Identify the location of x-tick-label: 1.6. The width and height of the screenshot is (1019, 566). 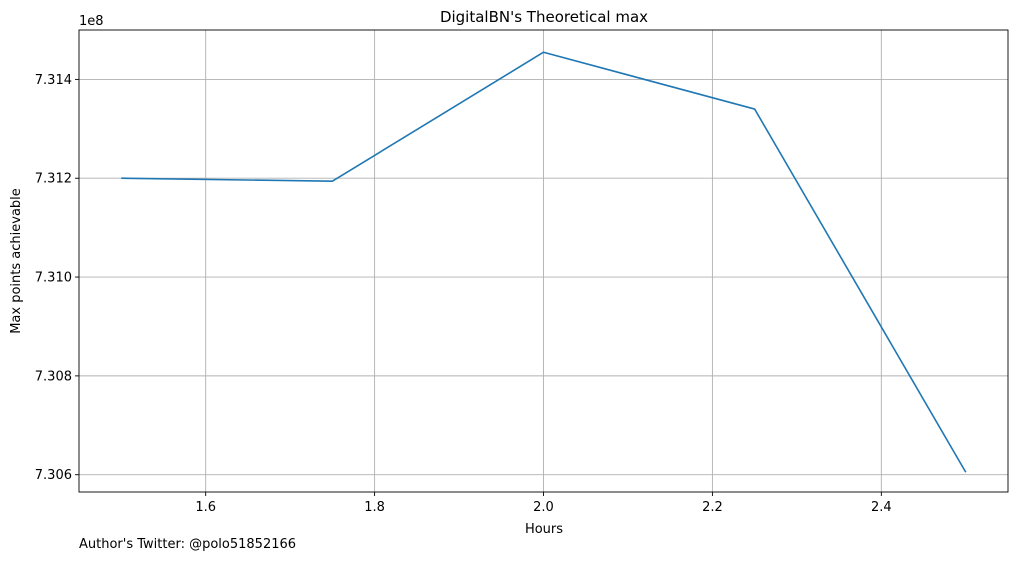
(205, 507).